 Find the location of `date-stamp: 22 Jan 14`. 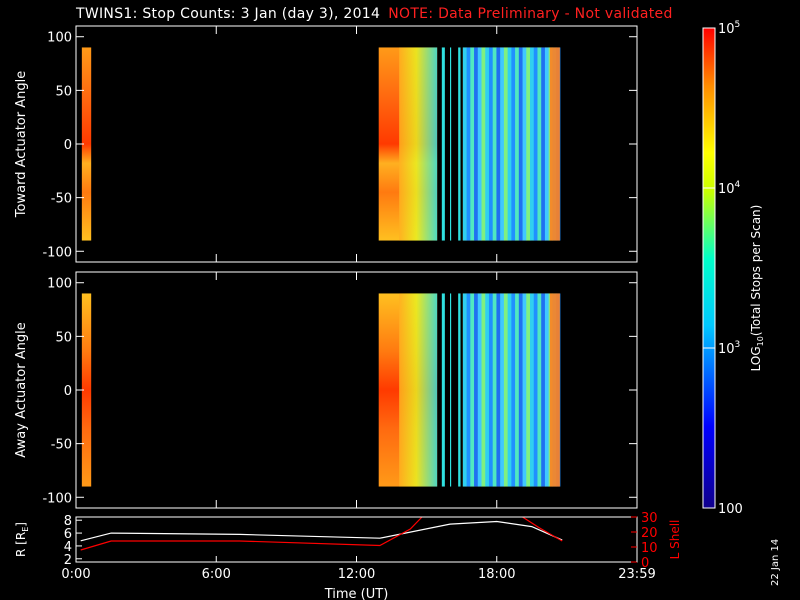

date-stamp: 22 Jan 14 is located at coordinates (775, 562).